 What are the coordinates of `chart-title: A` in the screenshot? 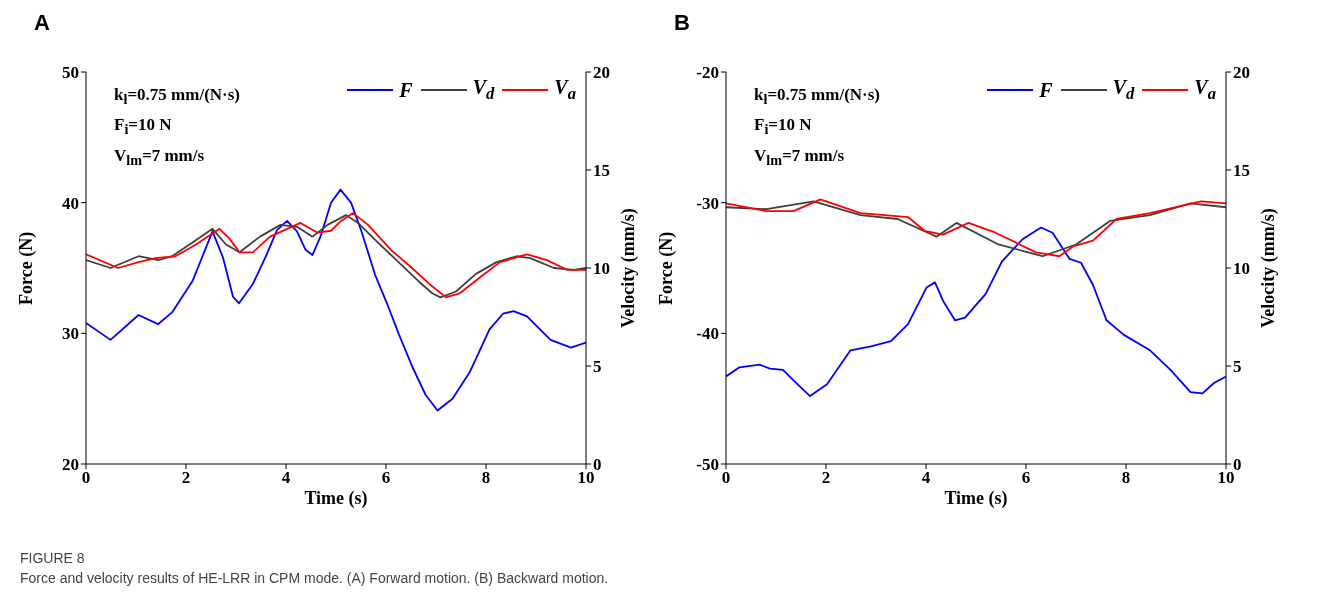 It's located at (42, 22).